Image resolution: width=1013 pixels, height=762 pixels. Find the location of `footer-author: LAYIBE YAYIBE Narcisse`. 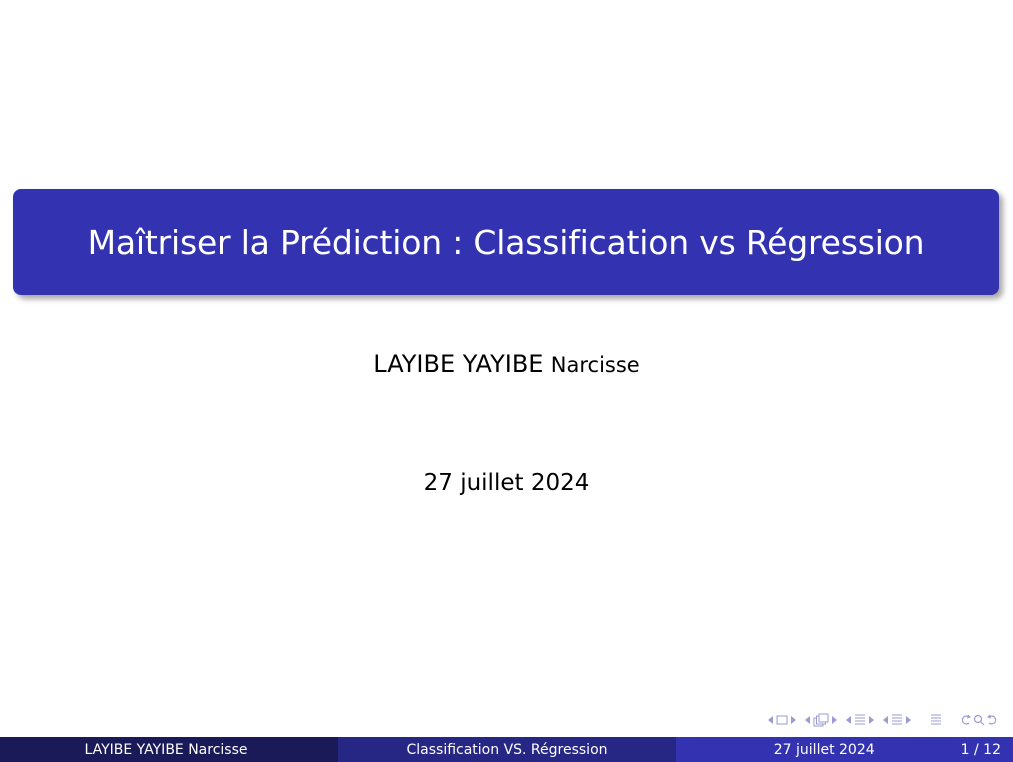

footer-author: LAYIBE YAYIBE Narcisse is located at coordinates (169, 749).